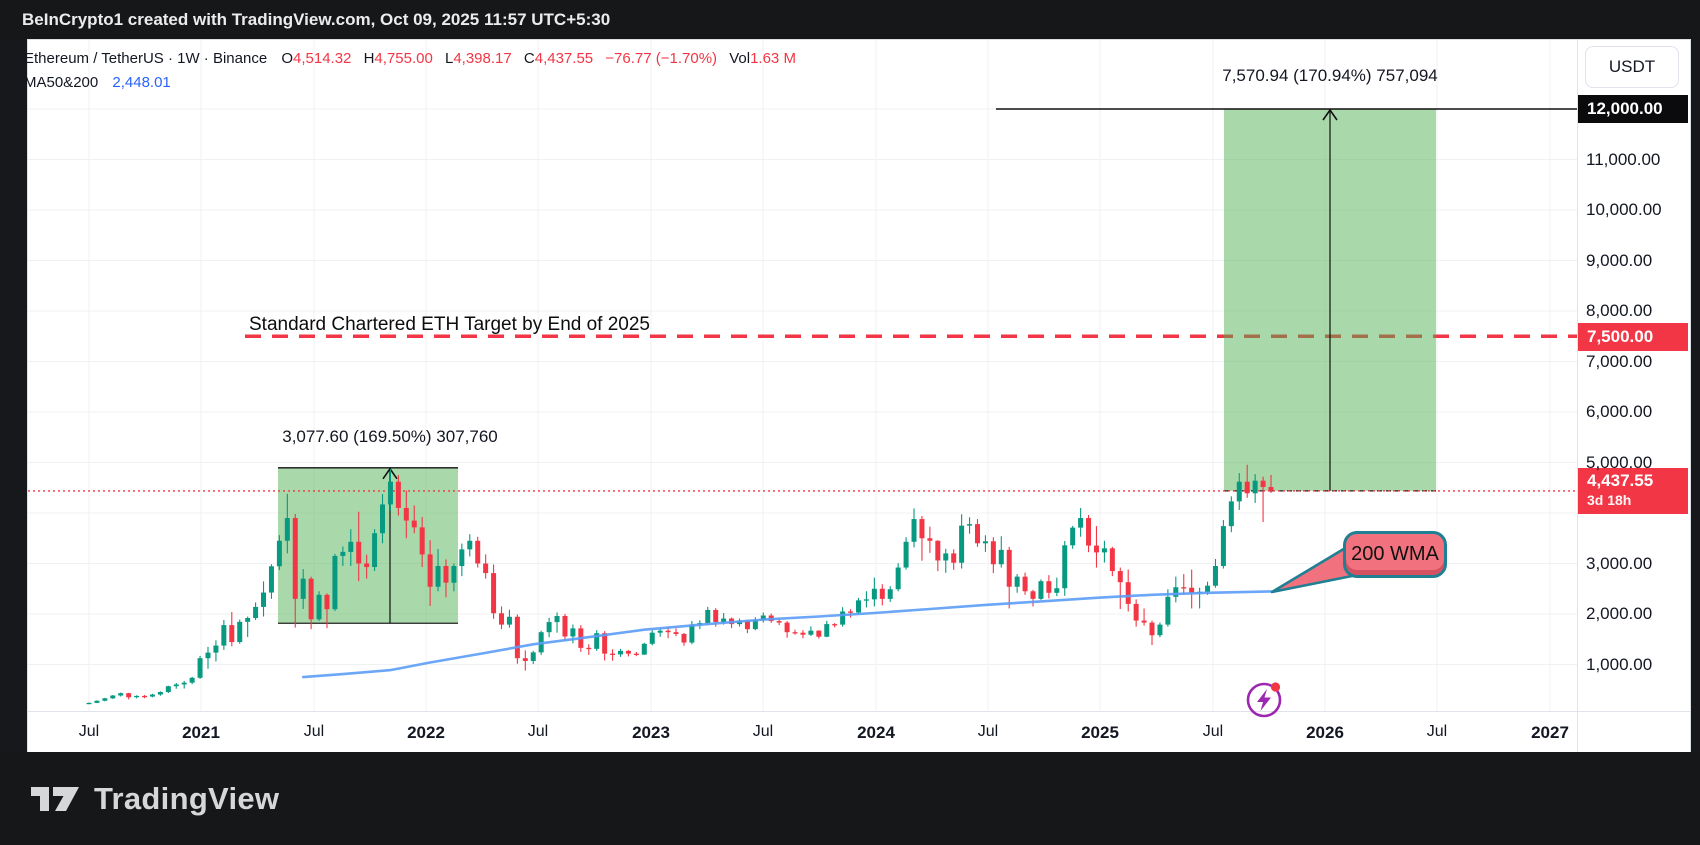 Image resolution: width=1700 pixels, height=845 pixels. I want to click on ohlc-high-label: H, so click(369, 58).